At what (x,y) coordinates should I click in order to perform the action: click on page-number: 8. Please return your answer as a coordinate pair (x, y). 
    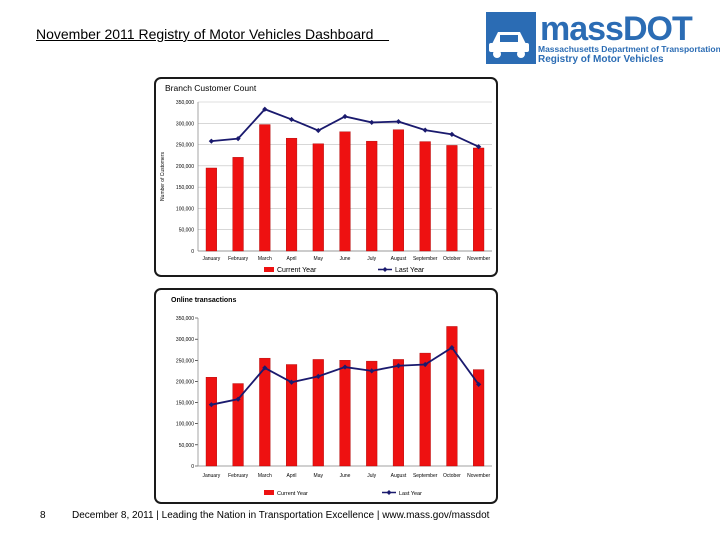
    Looking at the image, I should click on (43, 515).